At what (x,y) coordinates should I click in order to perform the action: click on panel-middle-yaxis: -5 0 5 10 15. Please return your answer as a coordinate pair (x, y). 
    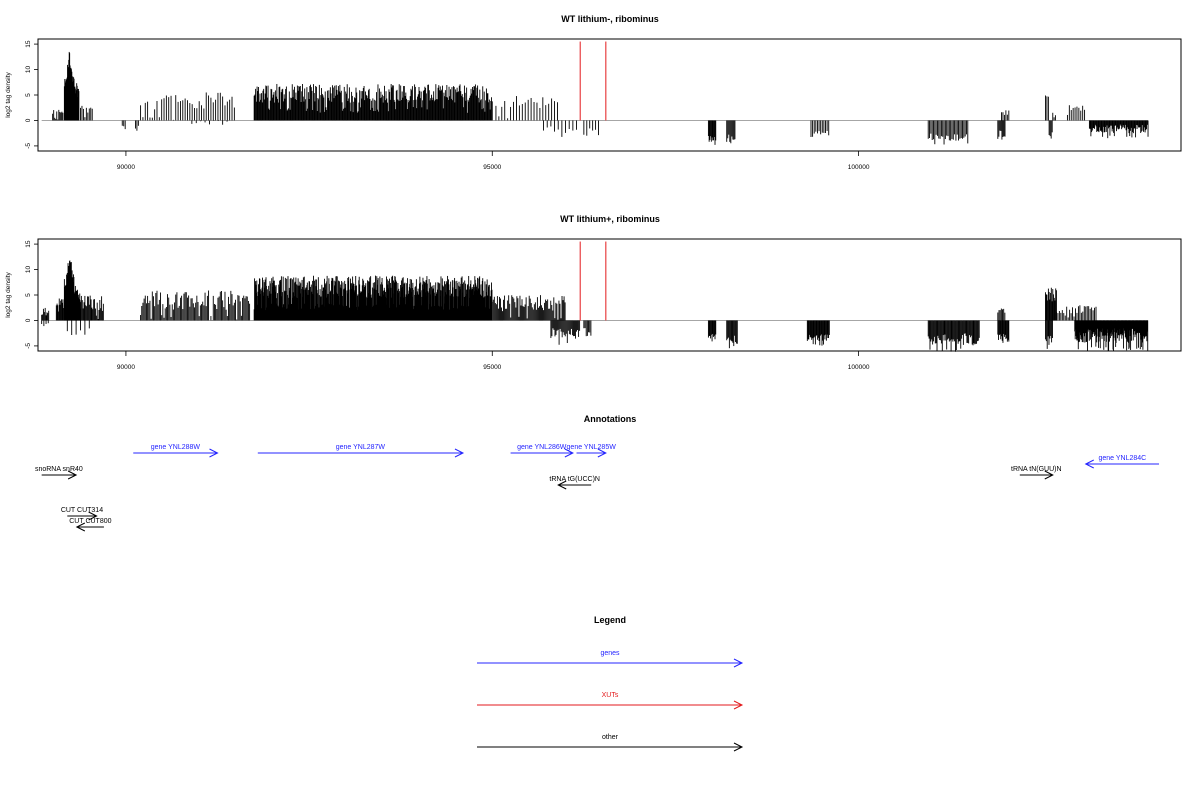
    Looking at the image, I should click on (32, 294).